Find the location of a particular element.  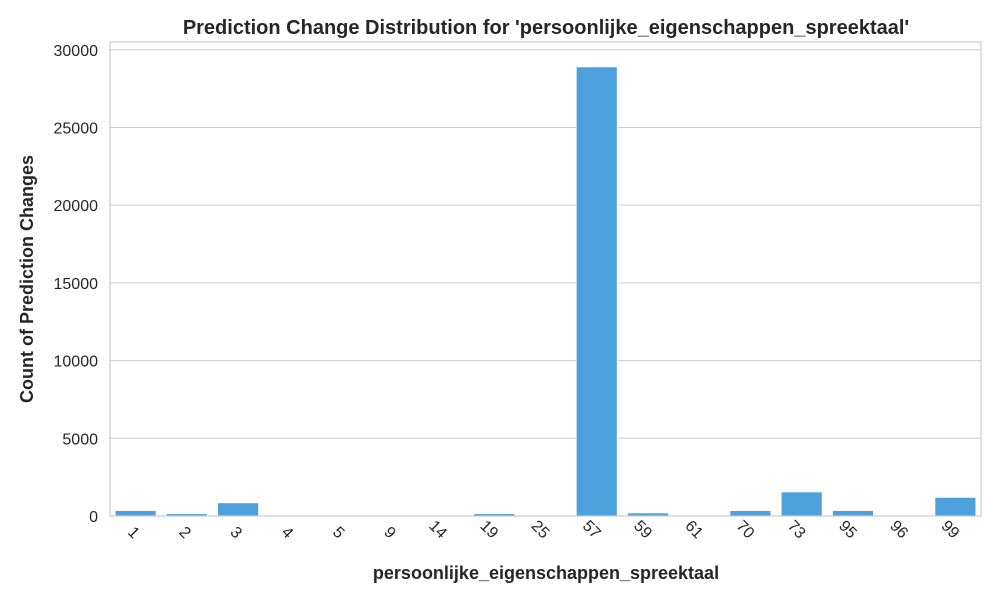

x-tick-label: 70 is located at coordinates (745, 530).